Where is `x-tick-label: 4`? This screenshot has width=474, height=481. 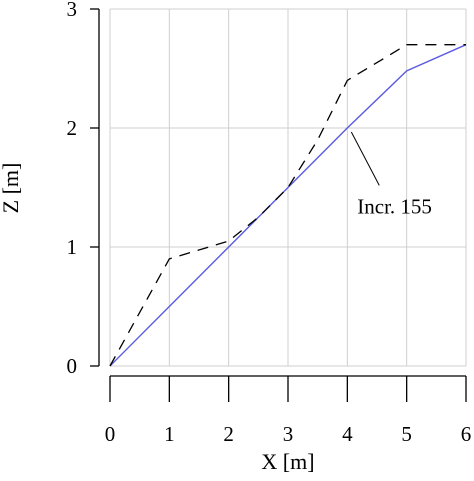 x-tick-label: 4 is located at coordinates (347, 434).